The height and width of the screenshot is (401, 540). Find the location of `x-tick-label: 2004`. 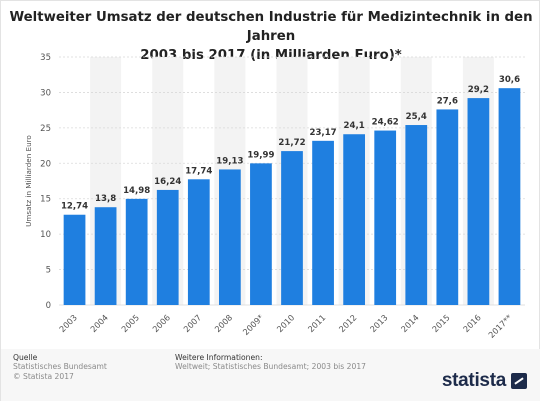

x-tick-label: 2004 is located at coordinates (99, 323).